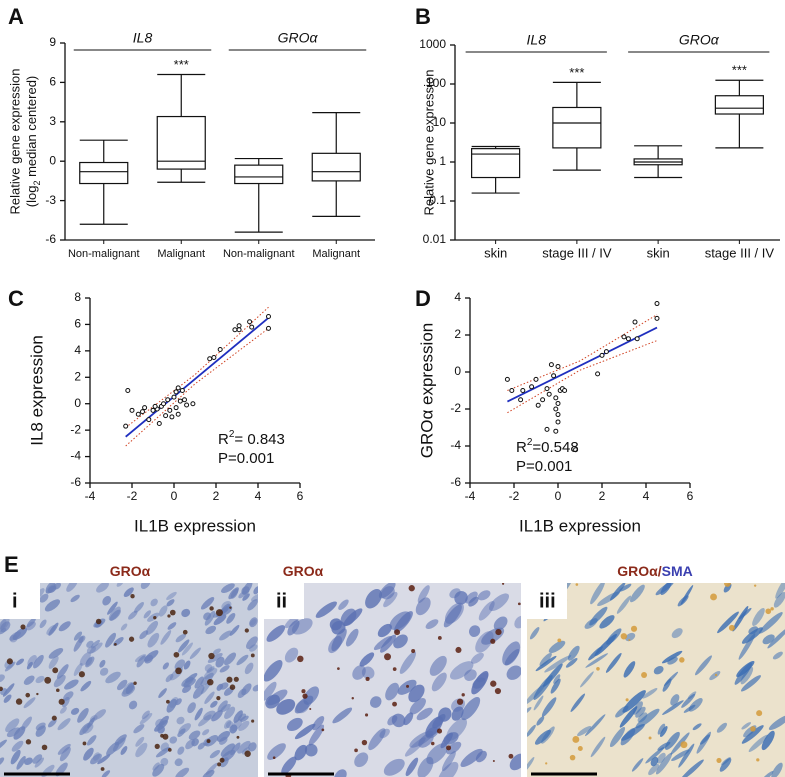 Image resolution: width=785 pixels, height=777 pixels. What do you see at coordinates (582, 364) in the screenshot?
I see `regression-line` at bounding box center [582, 364].